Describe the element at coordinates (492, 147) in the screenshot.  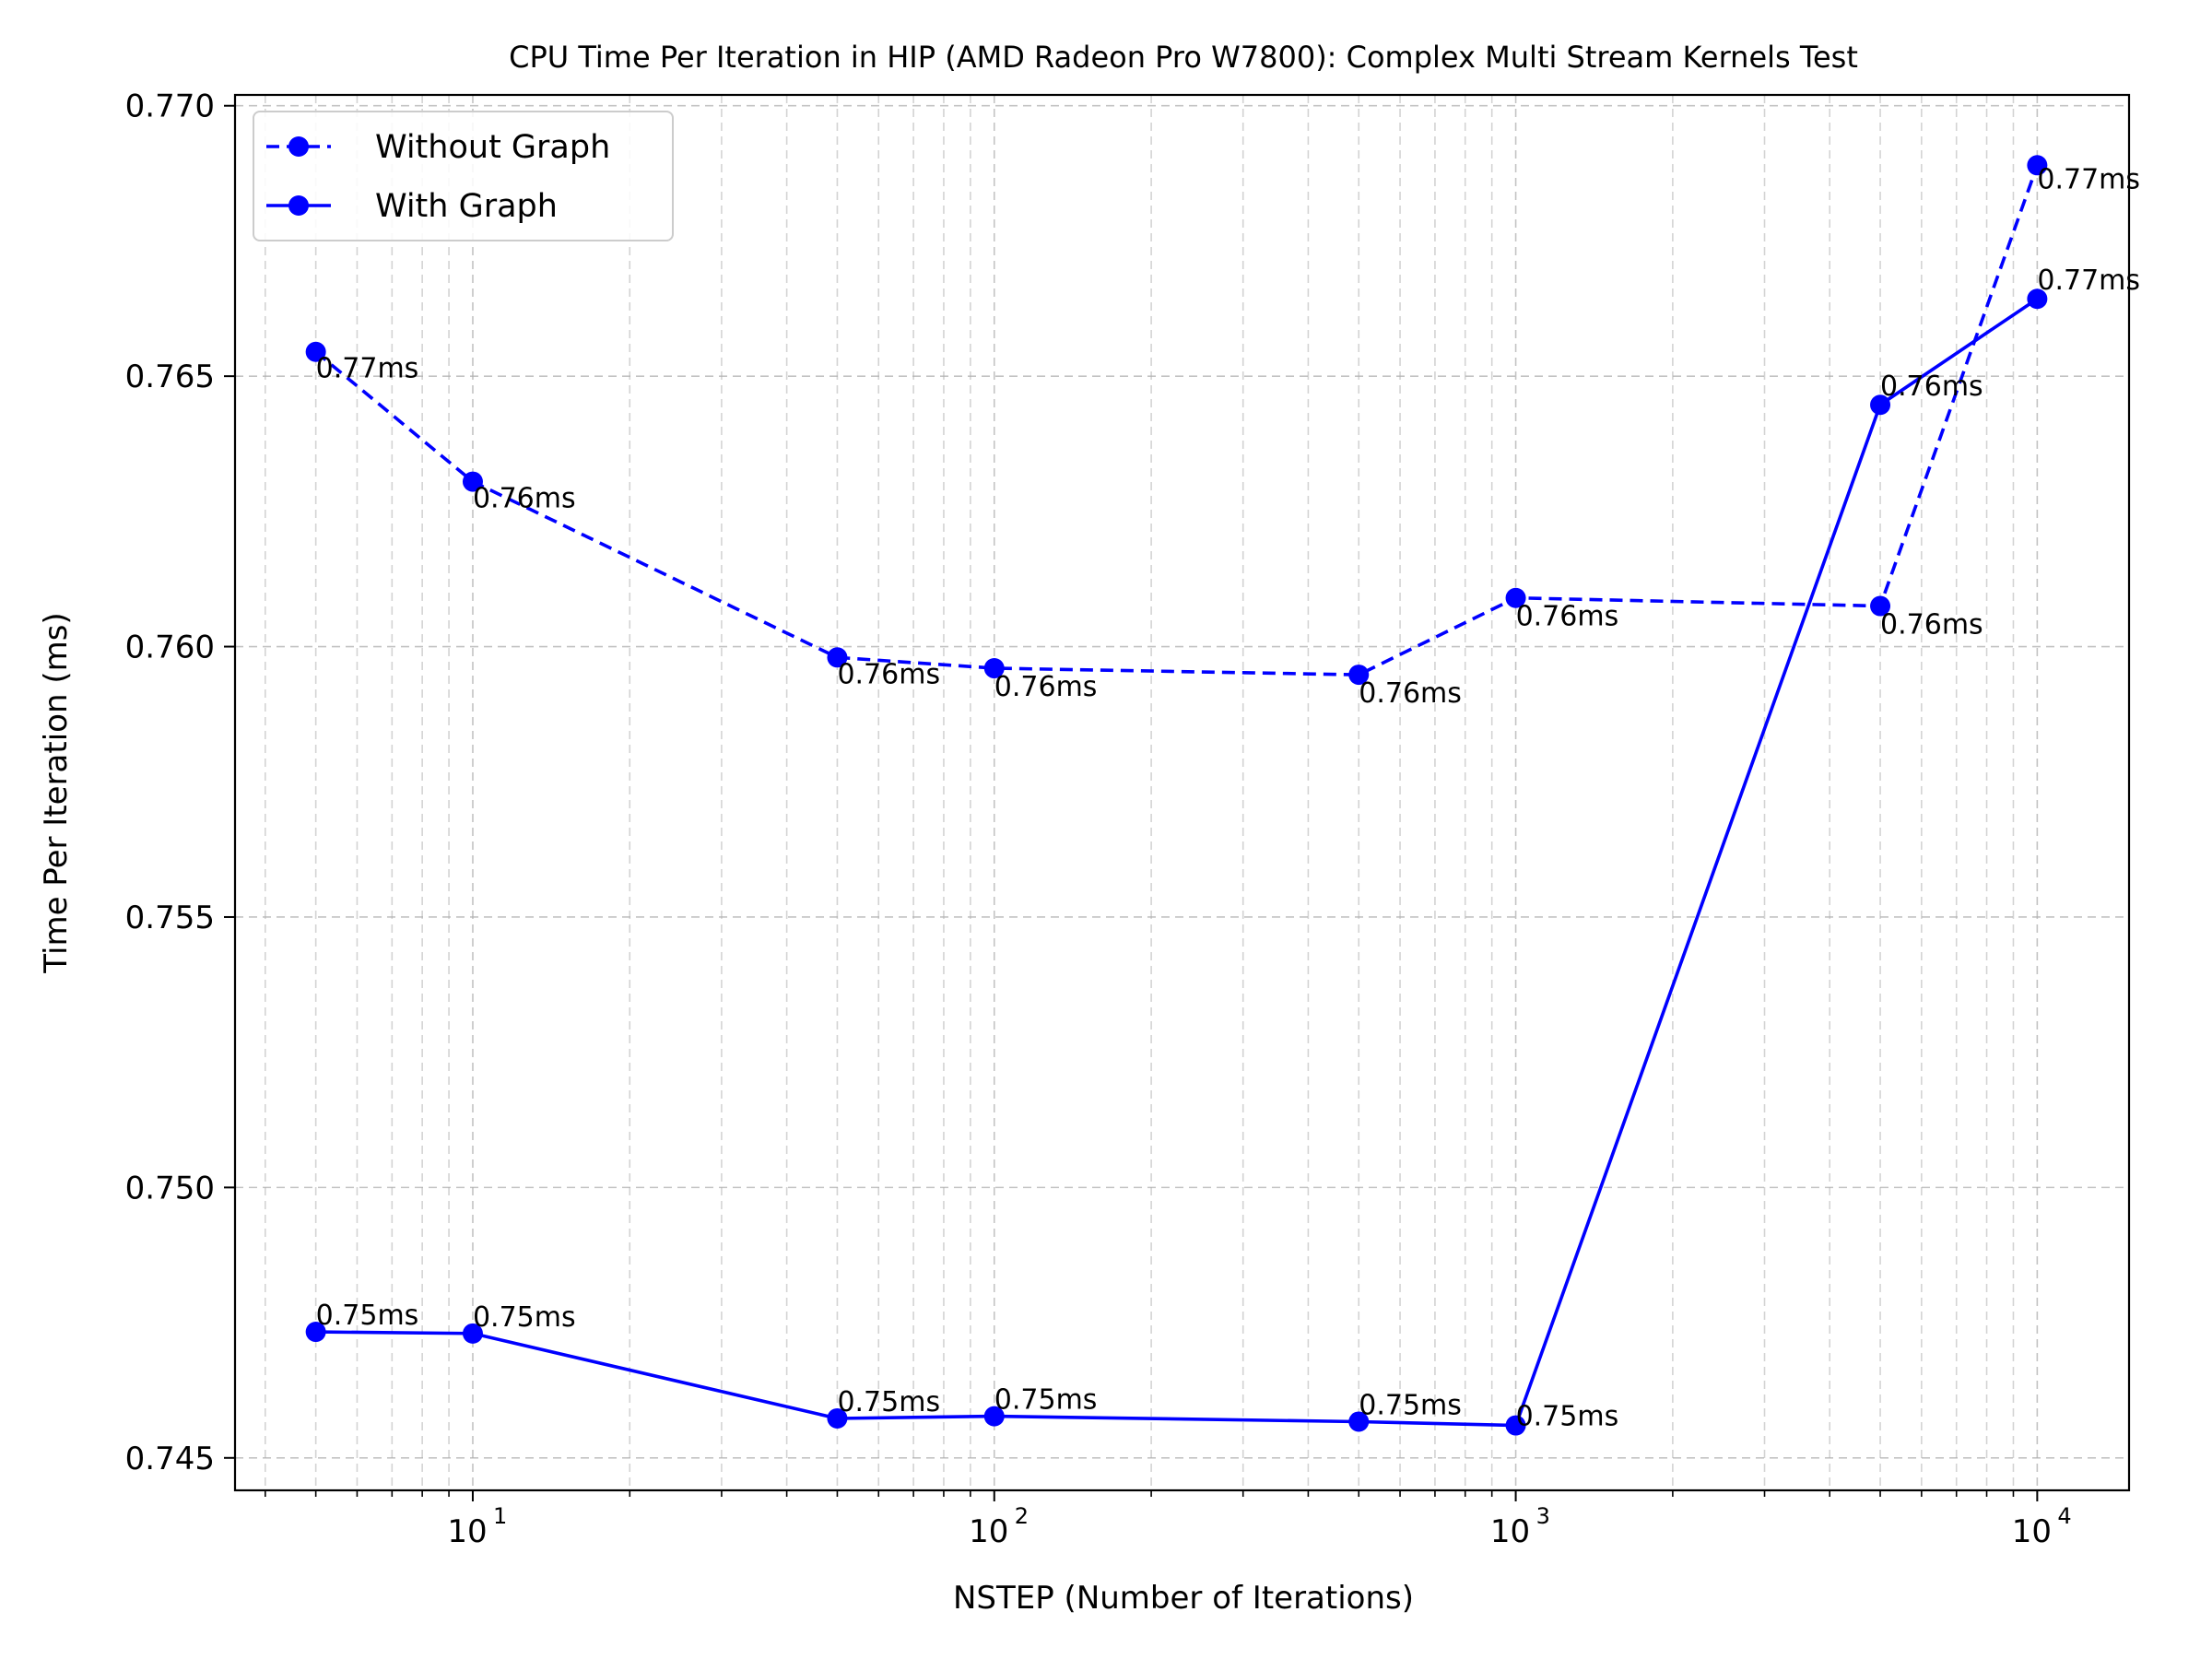
I see `legend-entry: Without Graph` at that location.